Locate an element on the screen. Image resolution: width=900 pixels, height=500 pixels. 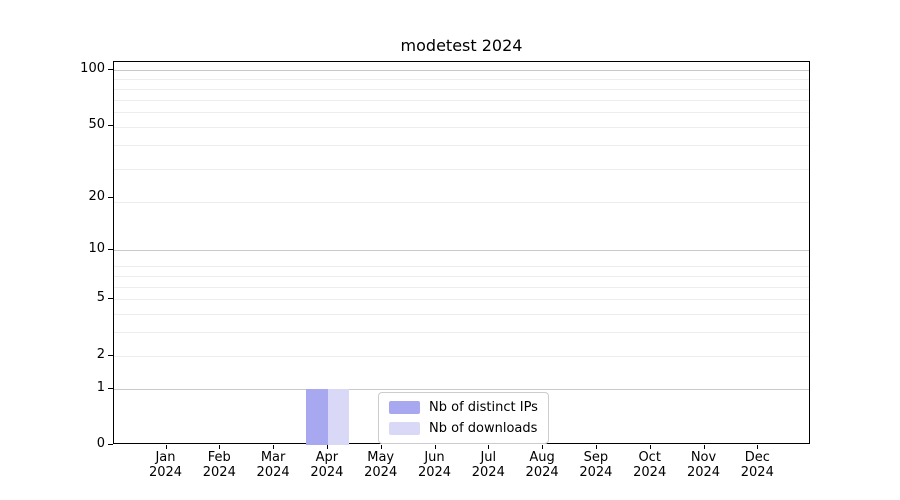
x-tick-label: Mar 2024 is located at coordinates (273, 465).